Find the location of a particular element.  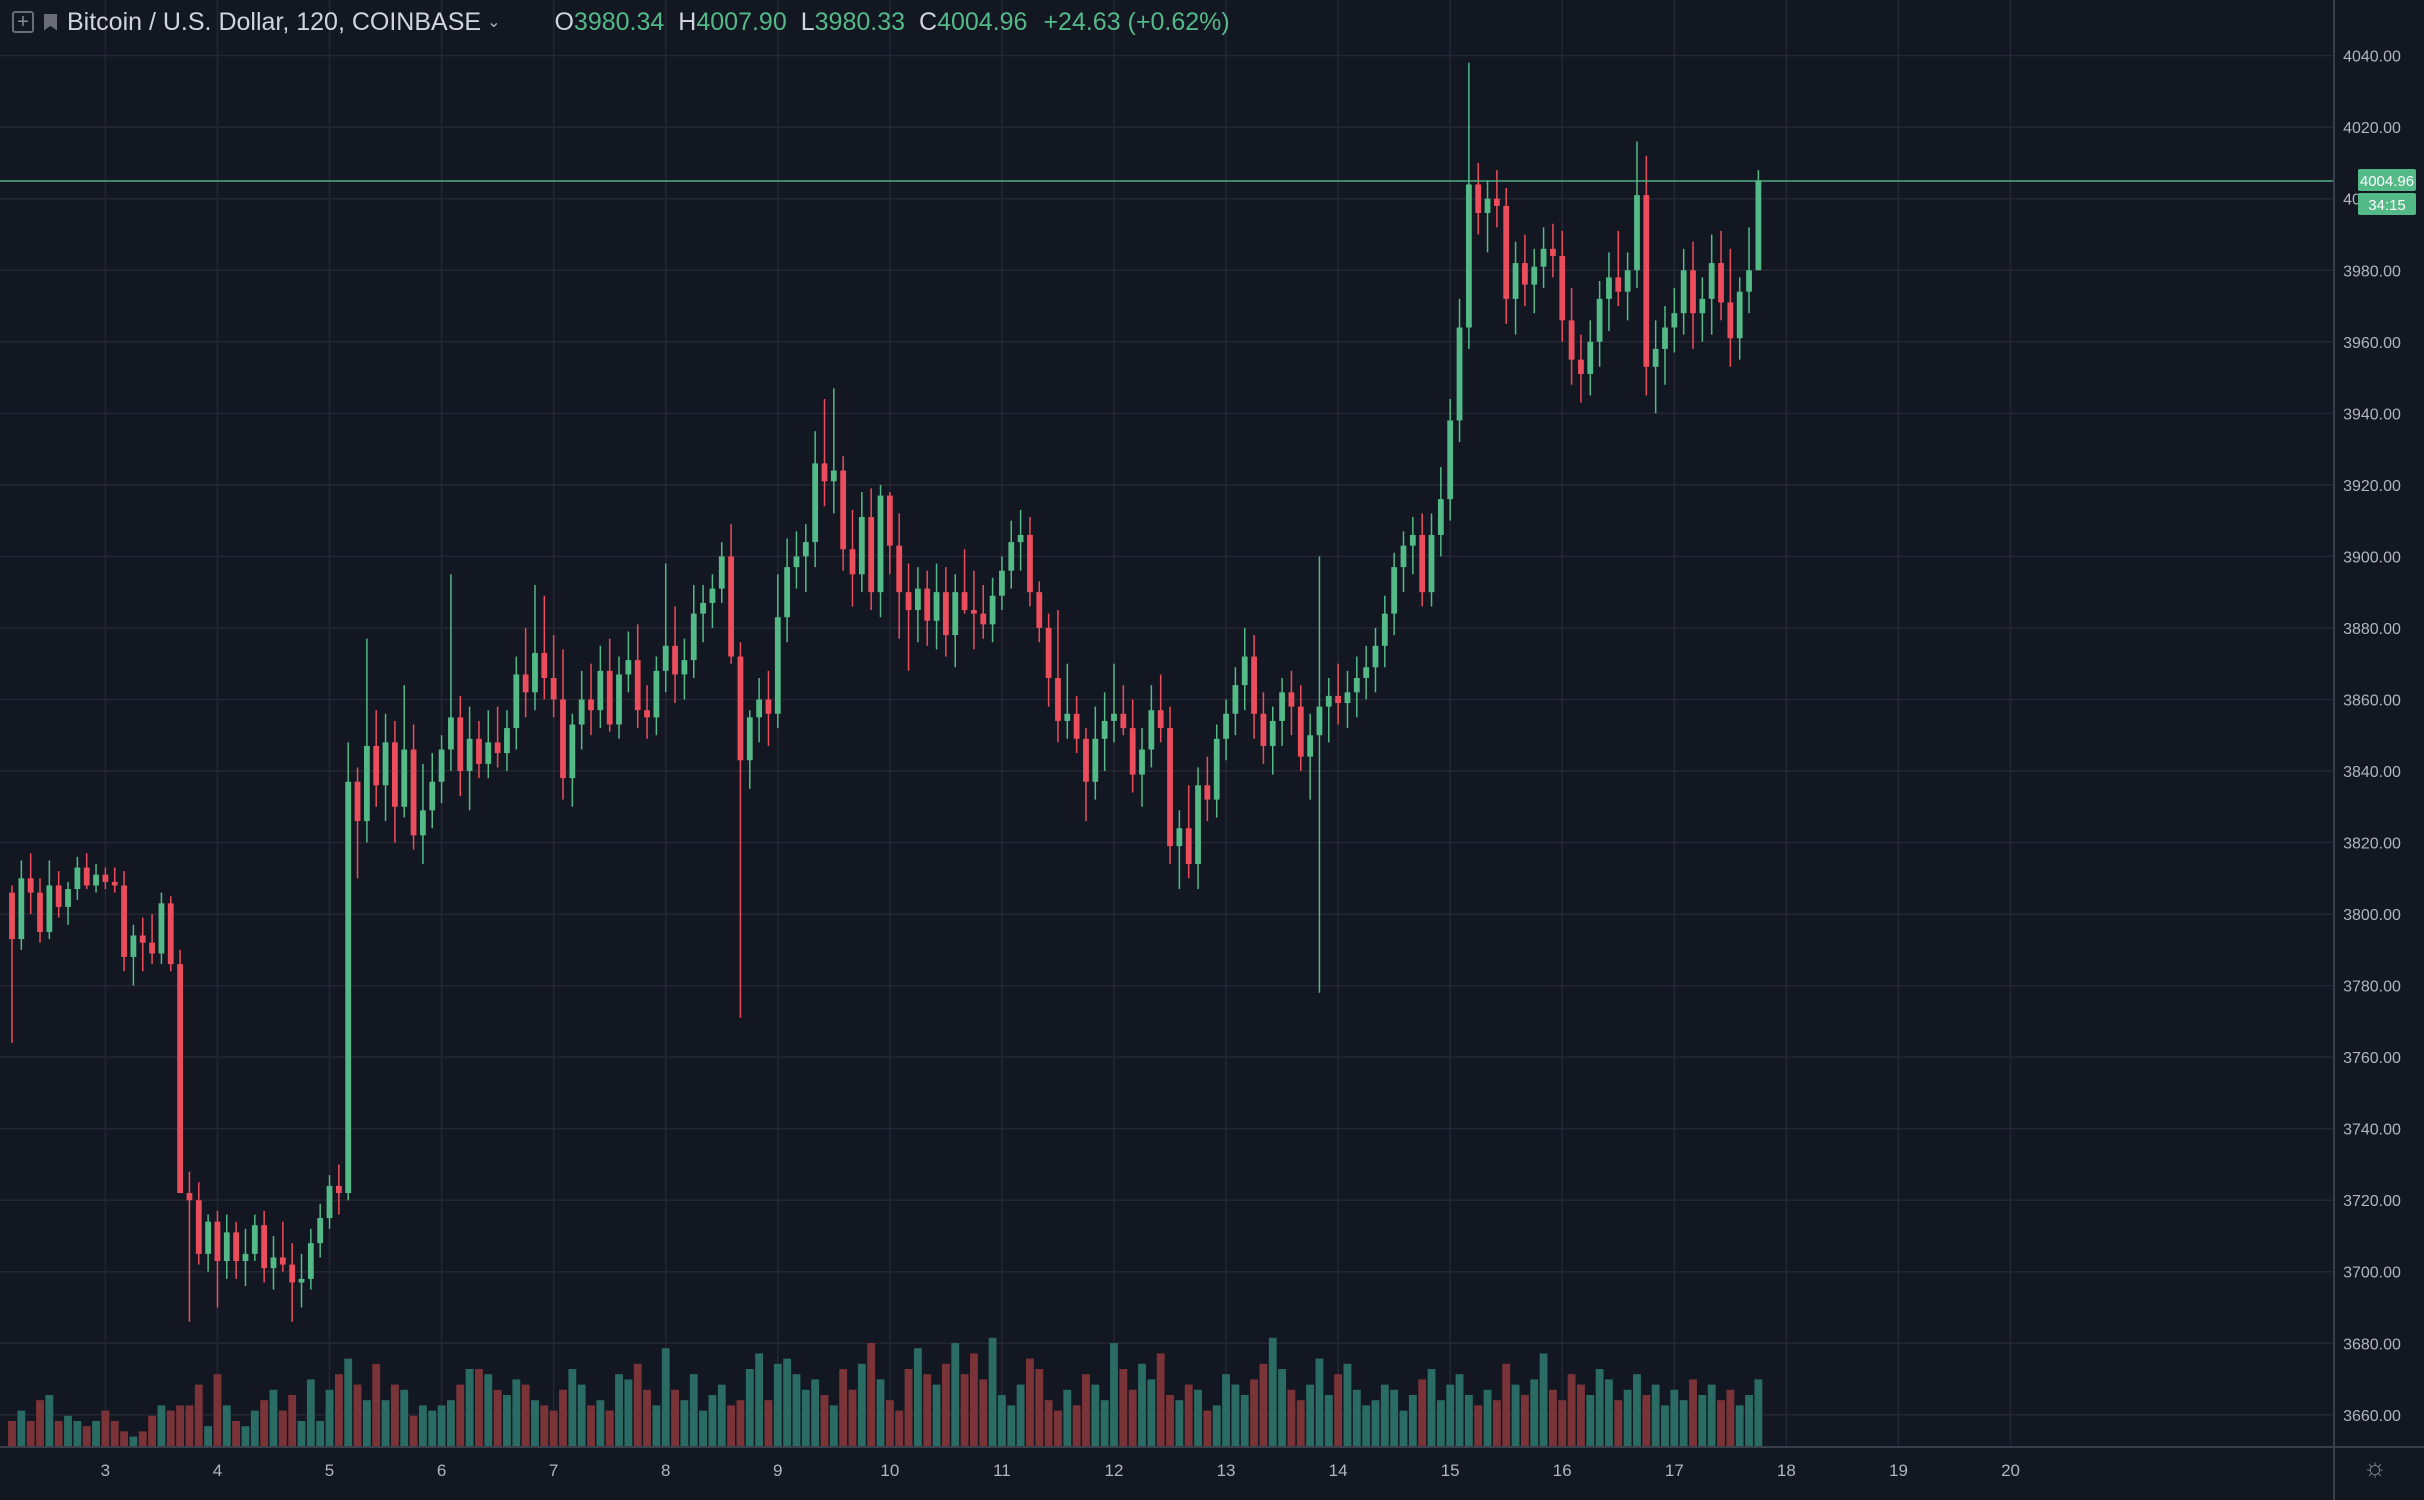

x-tick-label: 6 is located at coordinates (441, 1470).